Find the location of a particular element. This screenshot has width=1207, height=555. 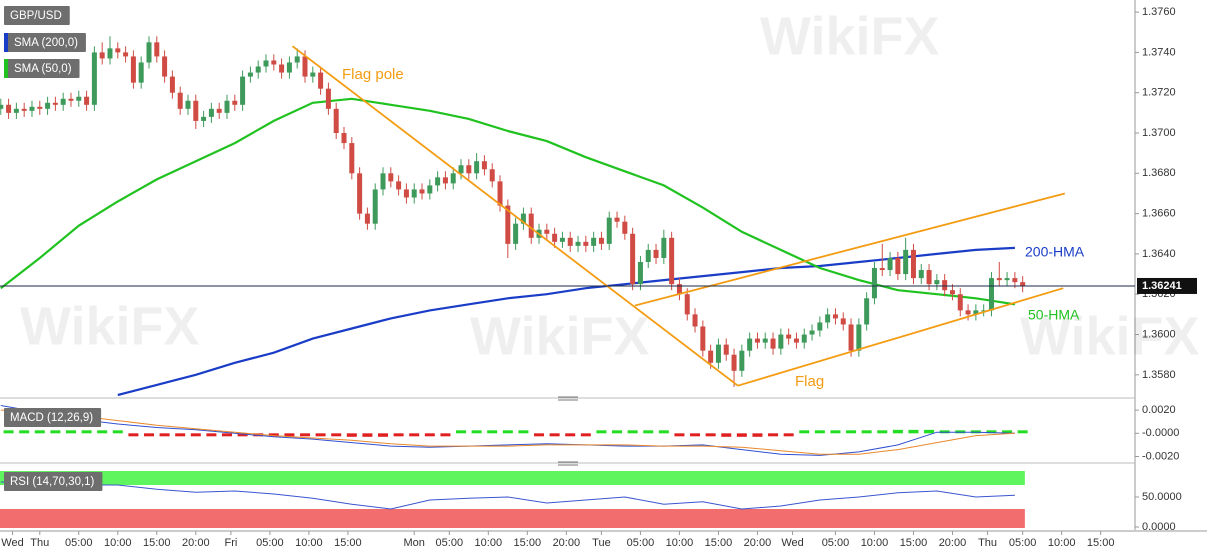

macd-line is located at coordinates (507, 430).